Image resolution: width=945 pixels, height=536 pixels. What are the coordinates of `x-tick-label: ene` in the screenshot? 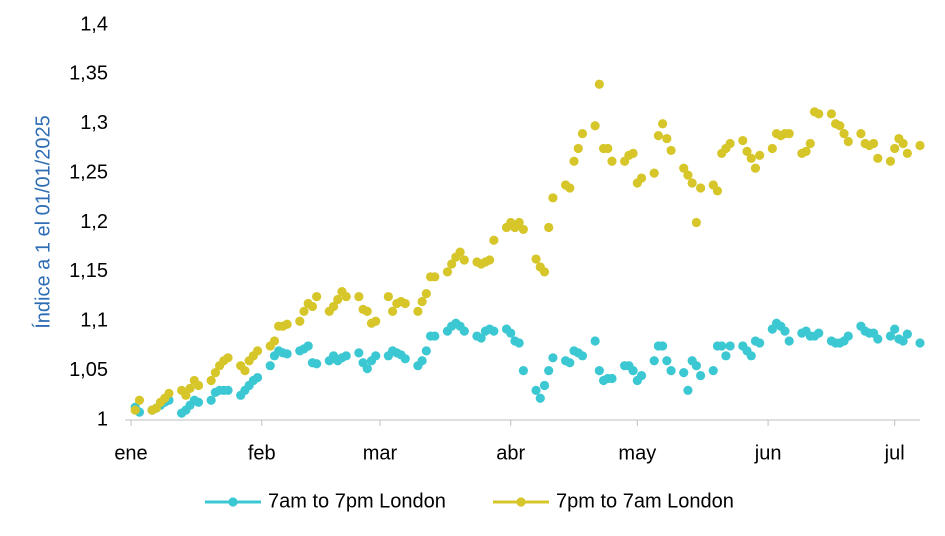 It's located at (130, 453).